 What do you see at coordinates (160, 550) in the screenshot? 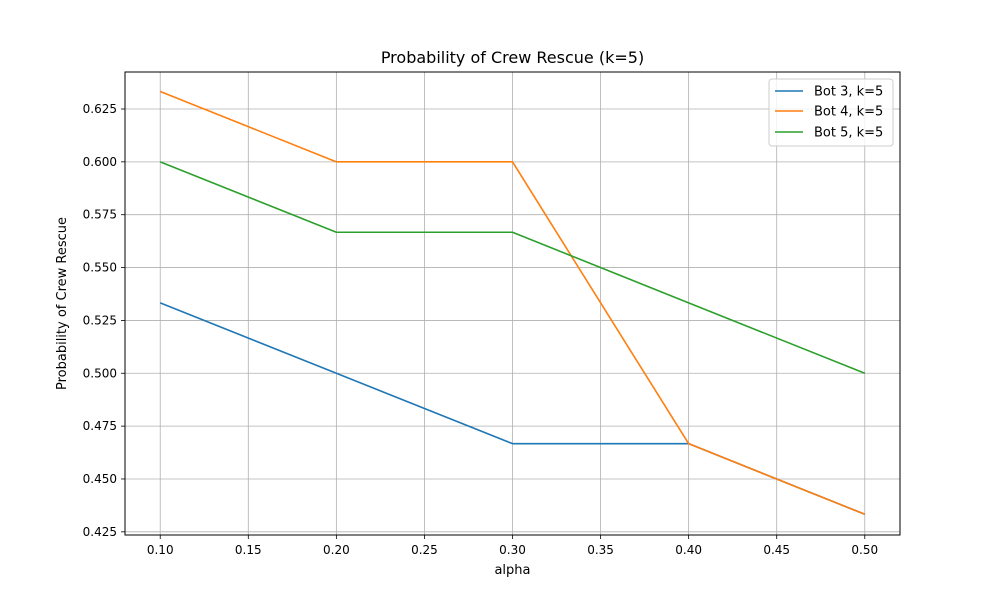
I see `x-tick-label: 0.10` at bounding box center [160, 550].